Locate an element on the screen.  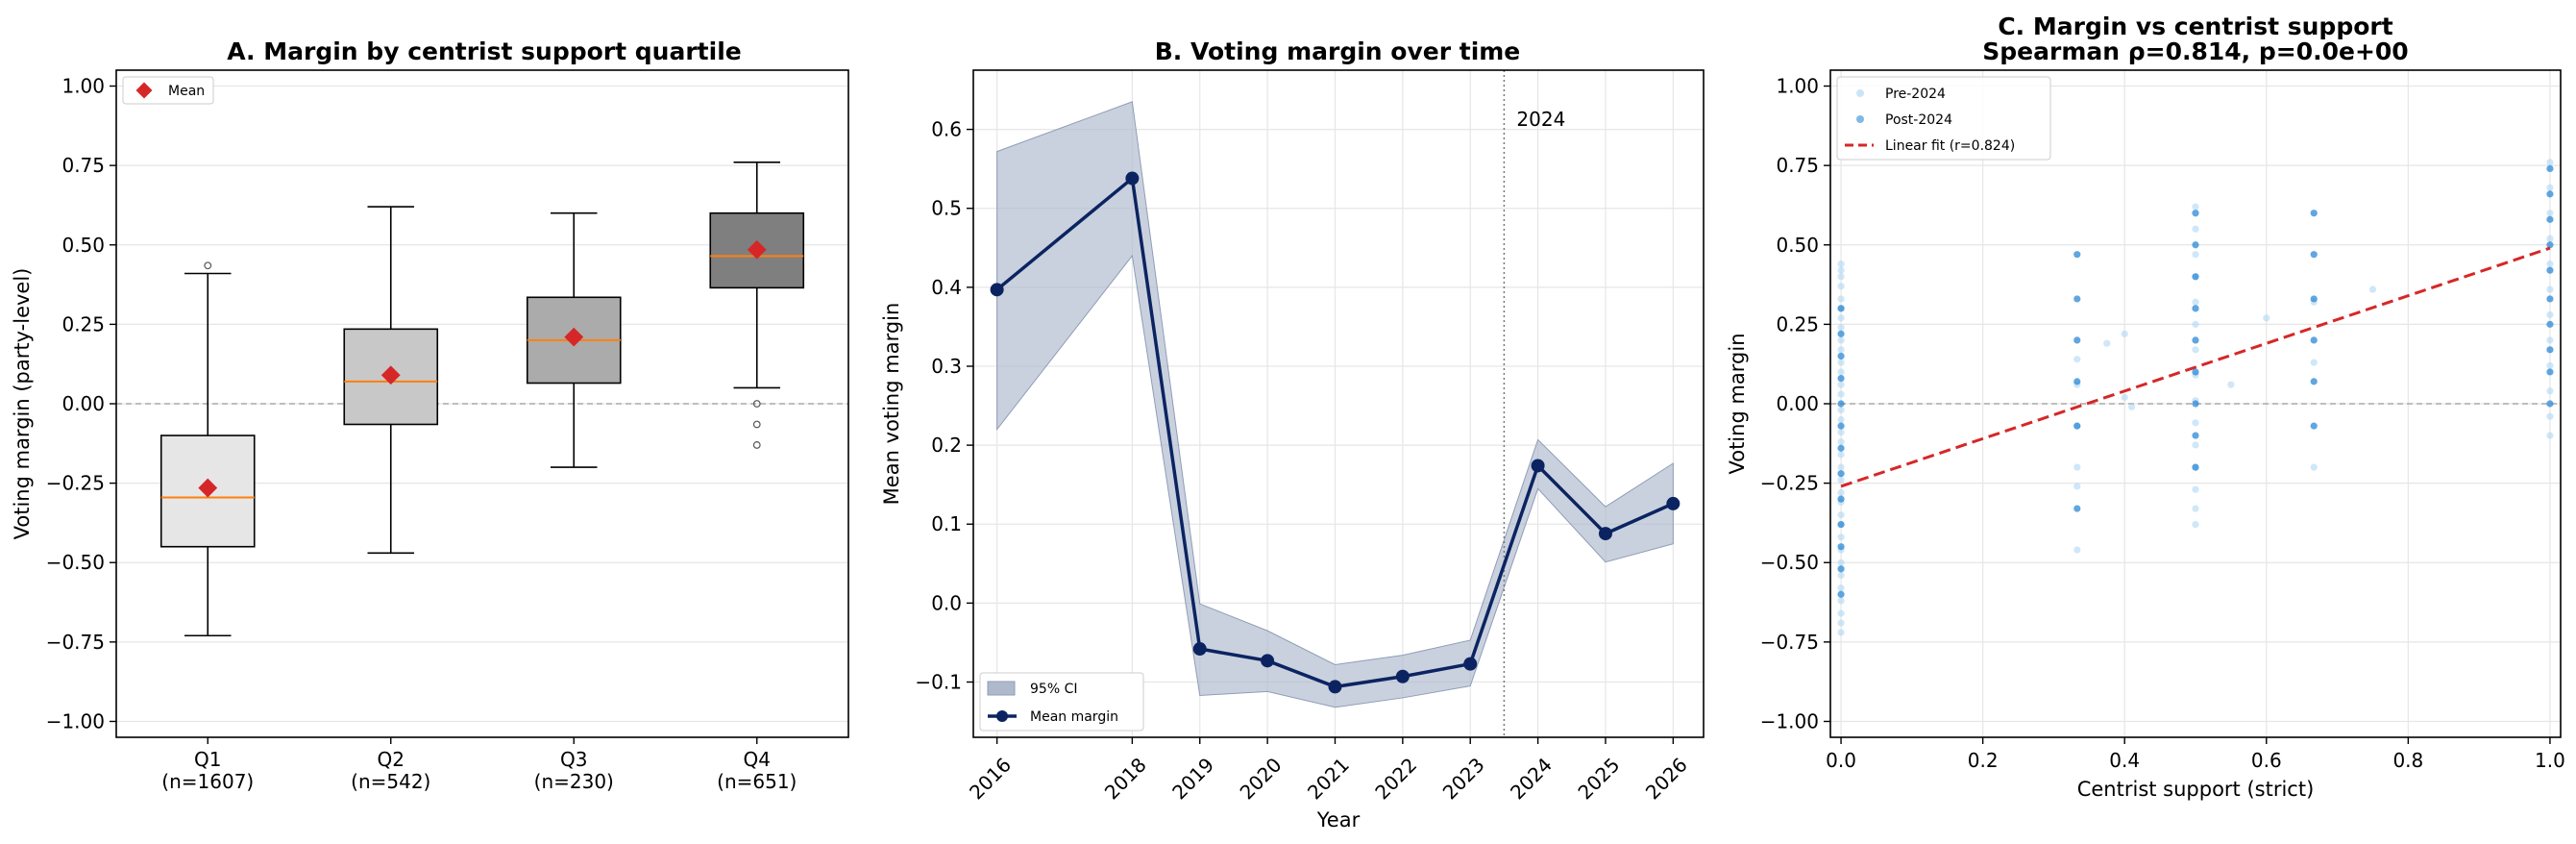
panel-c-title: C. Margin vs centrist support is located at coordinates (2195, 26).